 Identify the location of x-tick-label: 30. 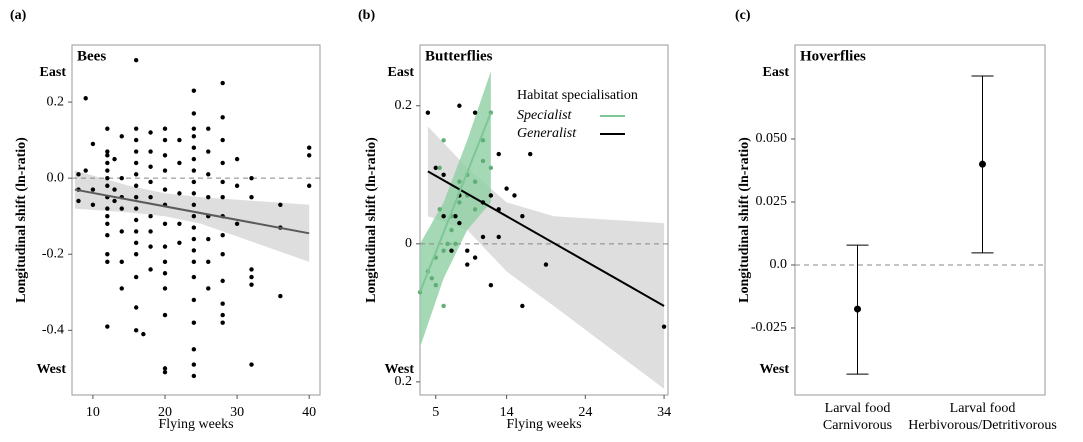
(237, 412).